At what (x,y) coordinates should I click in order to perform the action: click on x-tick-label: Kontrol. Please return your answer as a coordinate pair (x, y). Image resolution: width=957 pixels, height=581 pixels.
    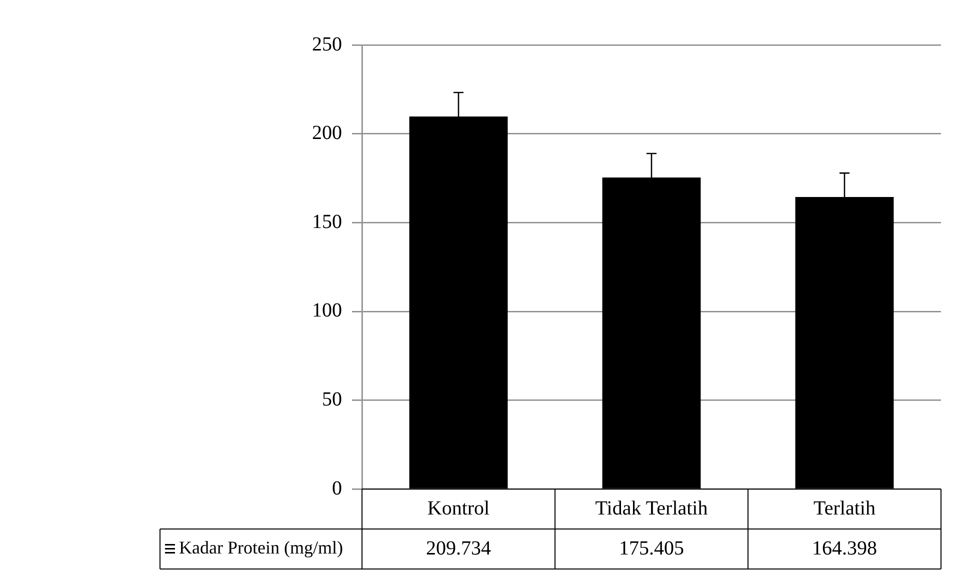
    Looking at the image, I should click on (458, 508).